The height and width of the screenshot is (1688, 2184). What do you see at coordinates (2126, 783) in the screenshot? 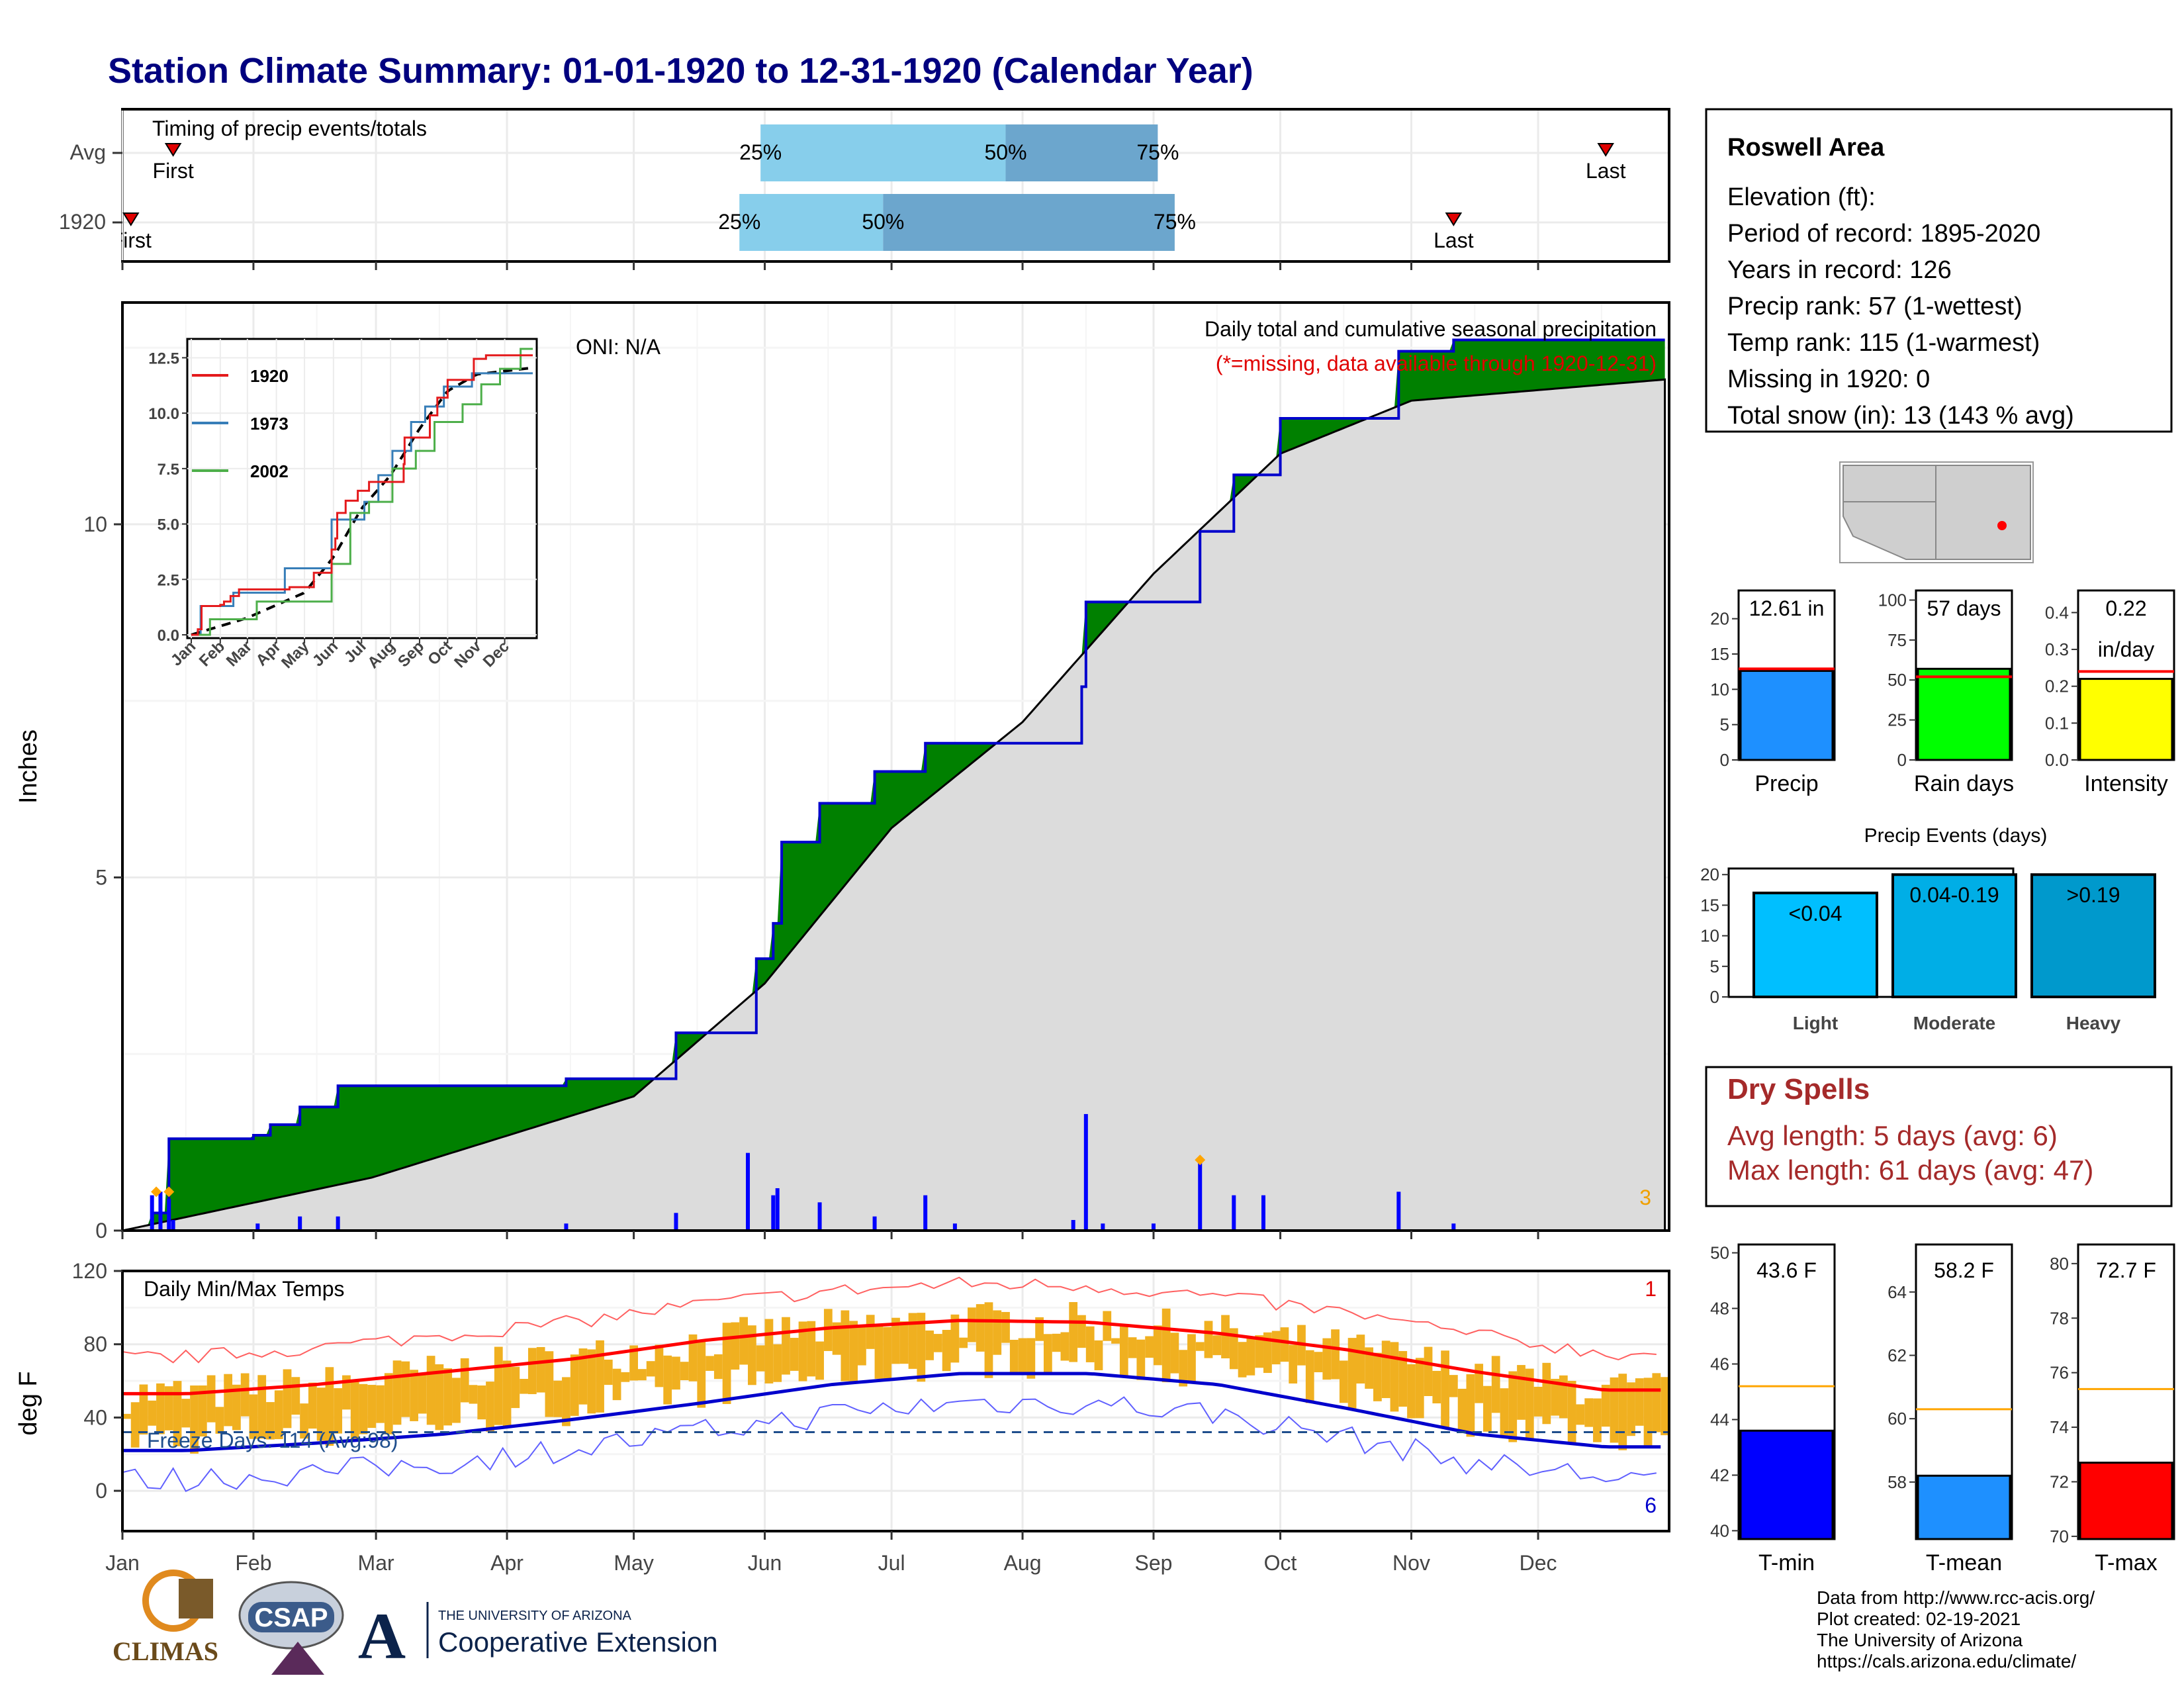
I see `mini-chart-label: Intensity` at bounding box center [2126, 783].